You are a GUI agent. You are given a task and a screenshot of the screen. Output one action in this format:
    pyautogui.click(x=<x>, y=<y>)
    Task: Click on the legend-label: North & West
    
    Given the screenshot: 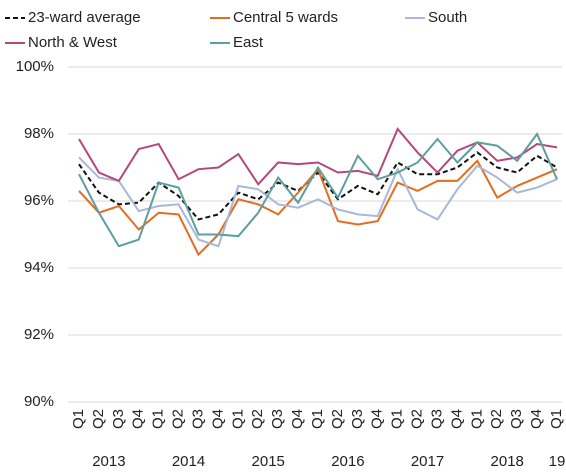 What is the action you would take?
    pyautogui.click(x=73, y=42)
    